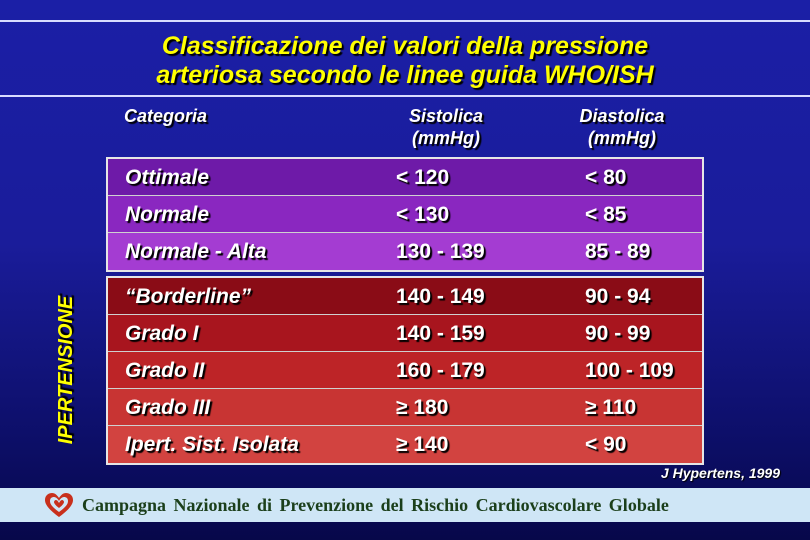 The height and width of the screenshot is (540, 810). I want to click on title-line-2: arteriosa secondo le linee guida WHO/ISH, so click(405, 75).